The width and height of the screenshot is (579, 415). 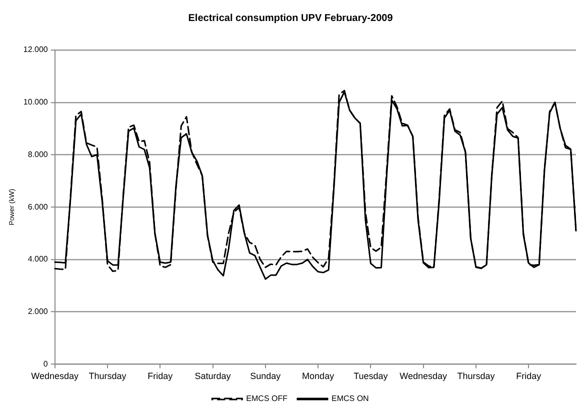 What do you see at coordinates (45, 363) in the screenshot?
I see `y-tick-label: 0` at bounding box center [45, 363].